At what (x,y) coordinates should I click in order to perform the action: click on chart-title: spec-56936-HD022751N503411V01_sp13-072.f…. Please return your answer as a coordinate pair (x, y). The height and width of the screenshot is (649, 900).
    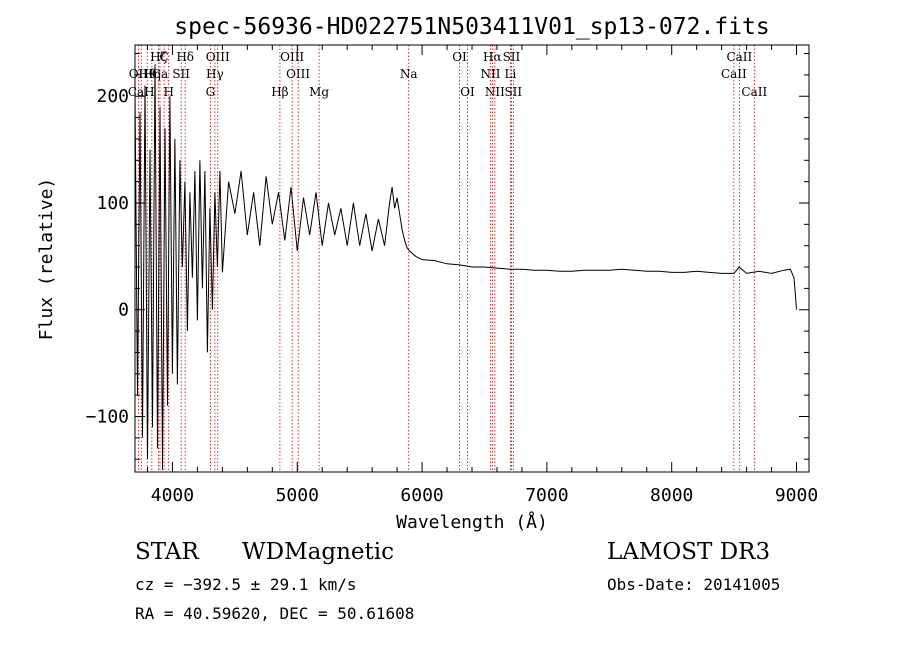
    Looking at the image, I should click on (471, 27).